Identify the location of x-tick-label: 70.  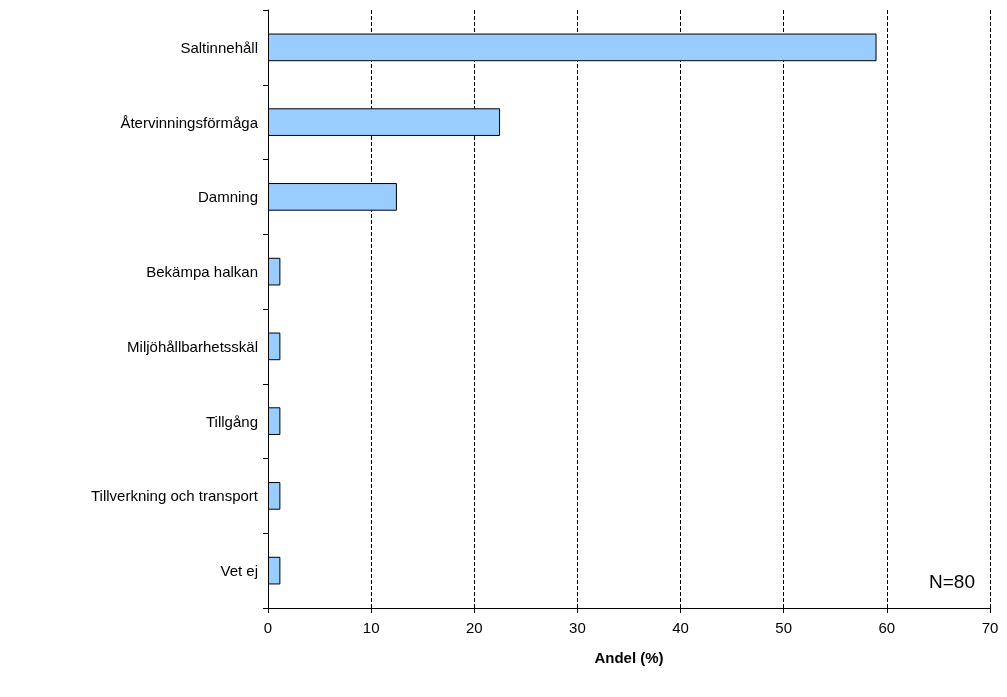
(990, 627).